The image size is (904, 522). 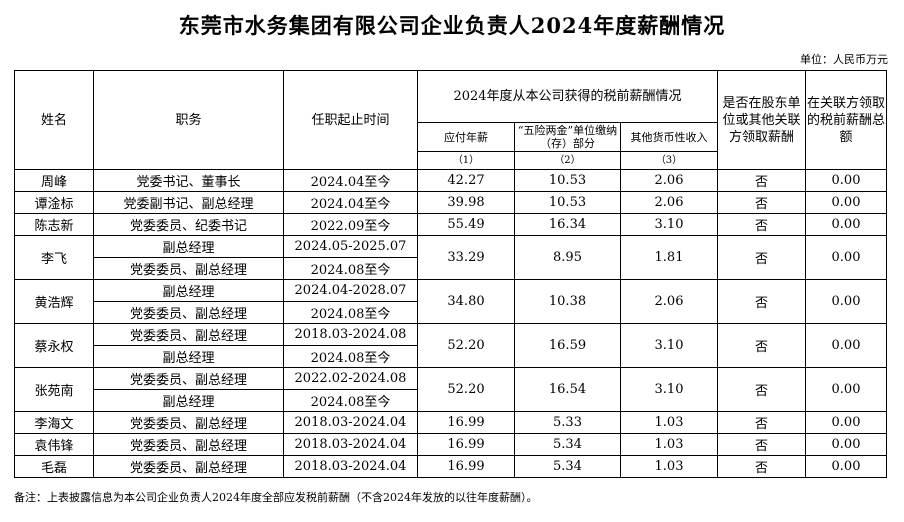 I want to click on cell-term: 2018.03-2024.04, so click(x=350, y=422).